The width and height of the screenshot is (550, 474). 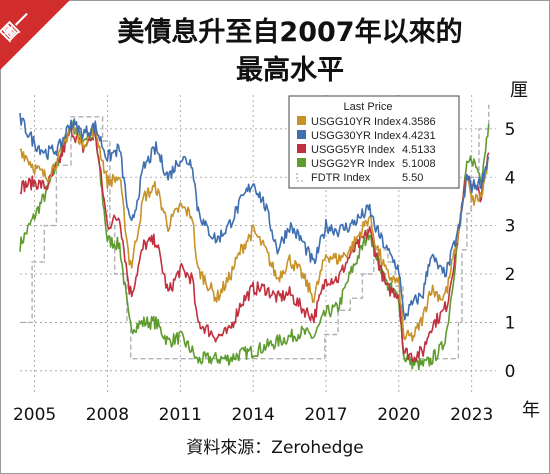 I want to click on y-tick-label: 5, so click(x=510, y=130).